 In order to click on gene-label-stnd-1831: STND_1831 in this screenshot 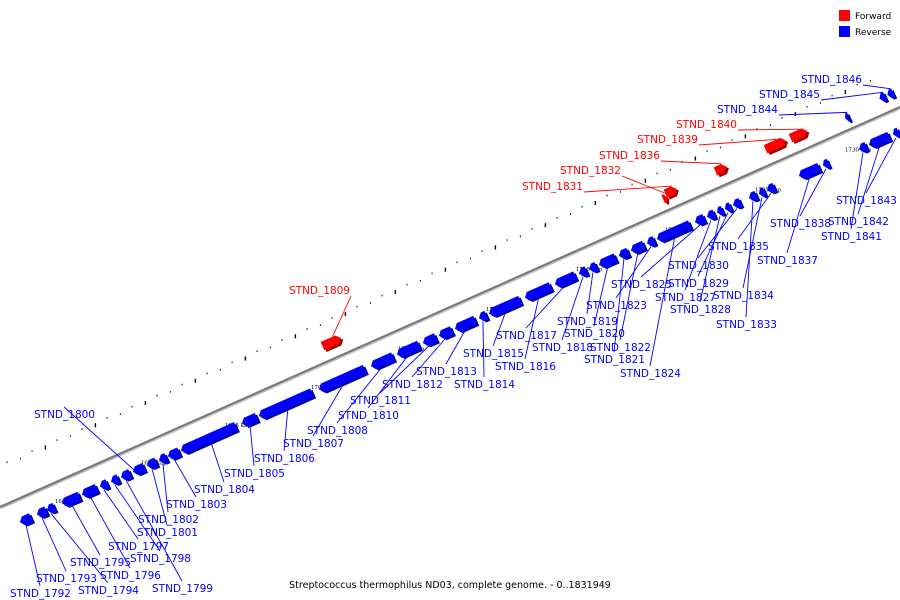, I will do `click(552, 187)`.